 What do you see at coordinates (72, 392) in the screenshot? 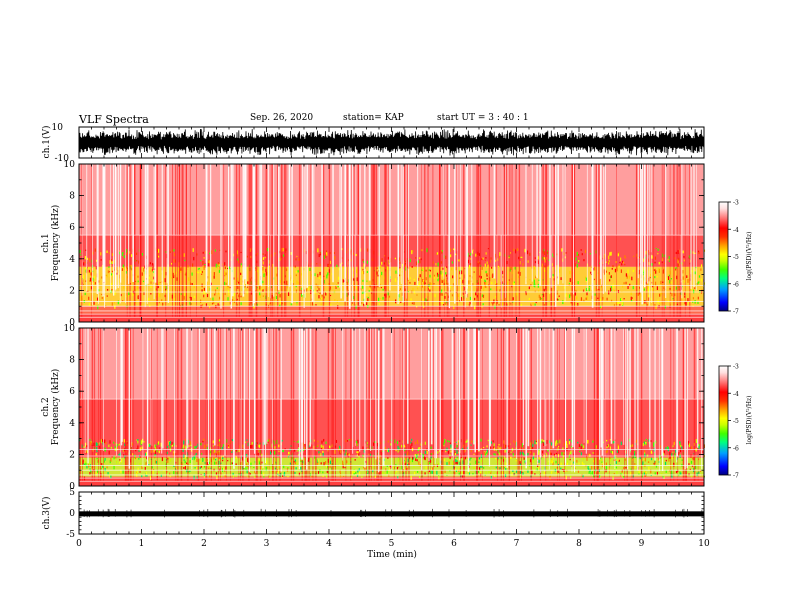
I see `y-tick-label: 6` at bounding box center [72, 392].